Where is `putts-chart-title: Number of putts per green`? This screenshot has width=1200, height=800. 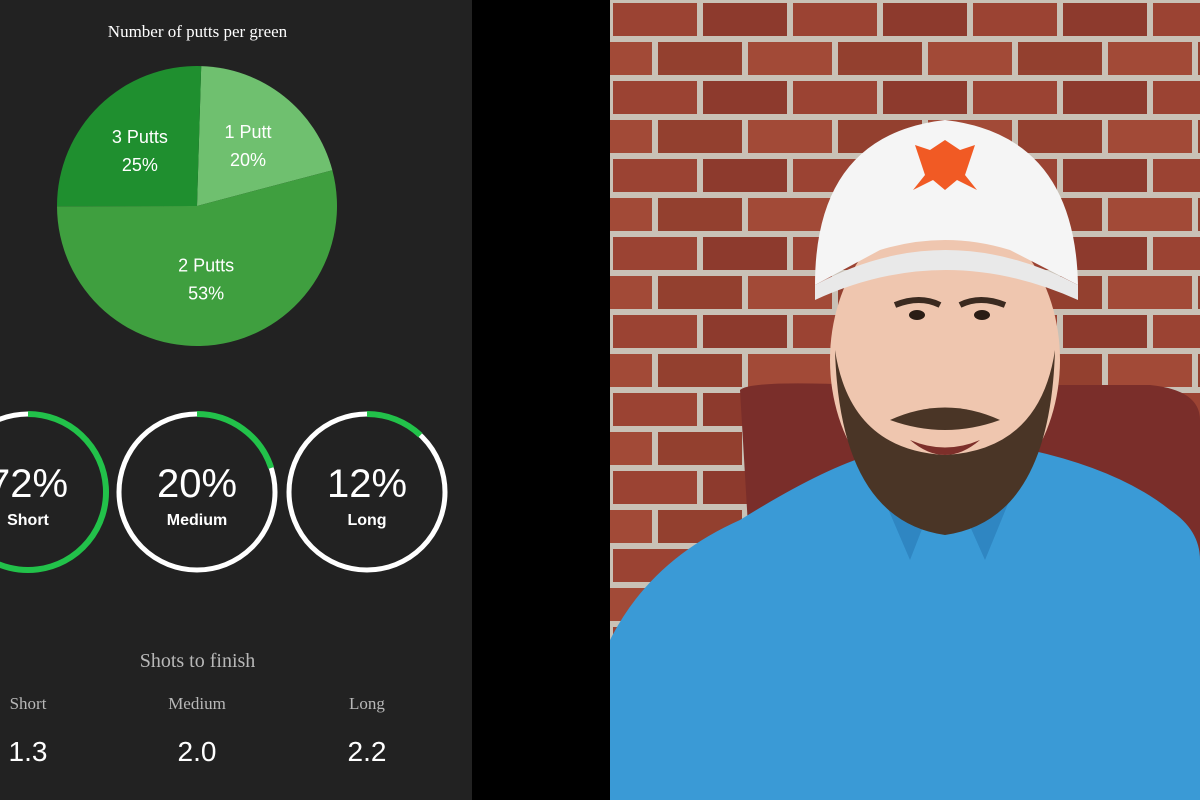
putts-chart-title: Number of putts per green is located at coordinates (197, 31).